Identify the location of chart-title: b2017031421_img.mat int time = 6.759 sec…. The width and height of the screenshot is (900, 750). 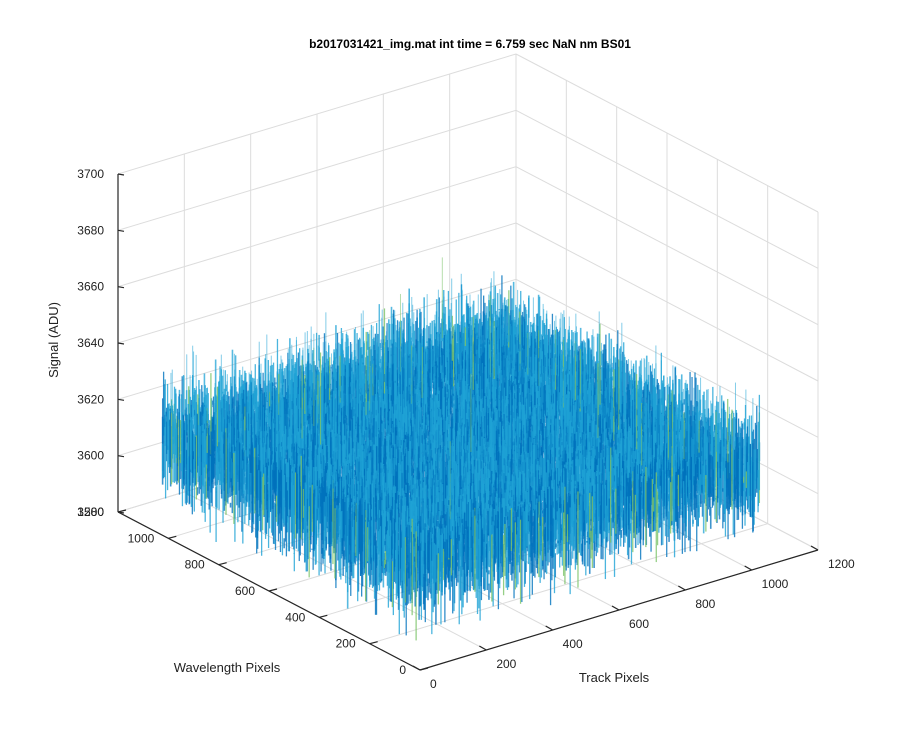
(470, 44).